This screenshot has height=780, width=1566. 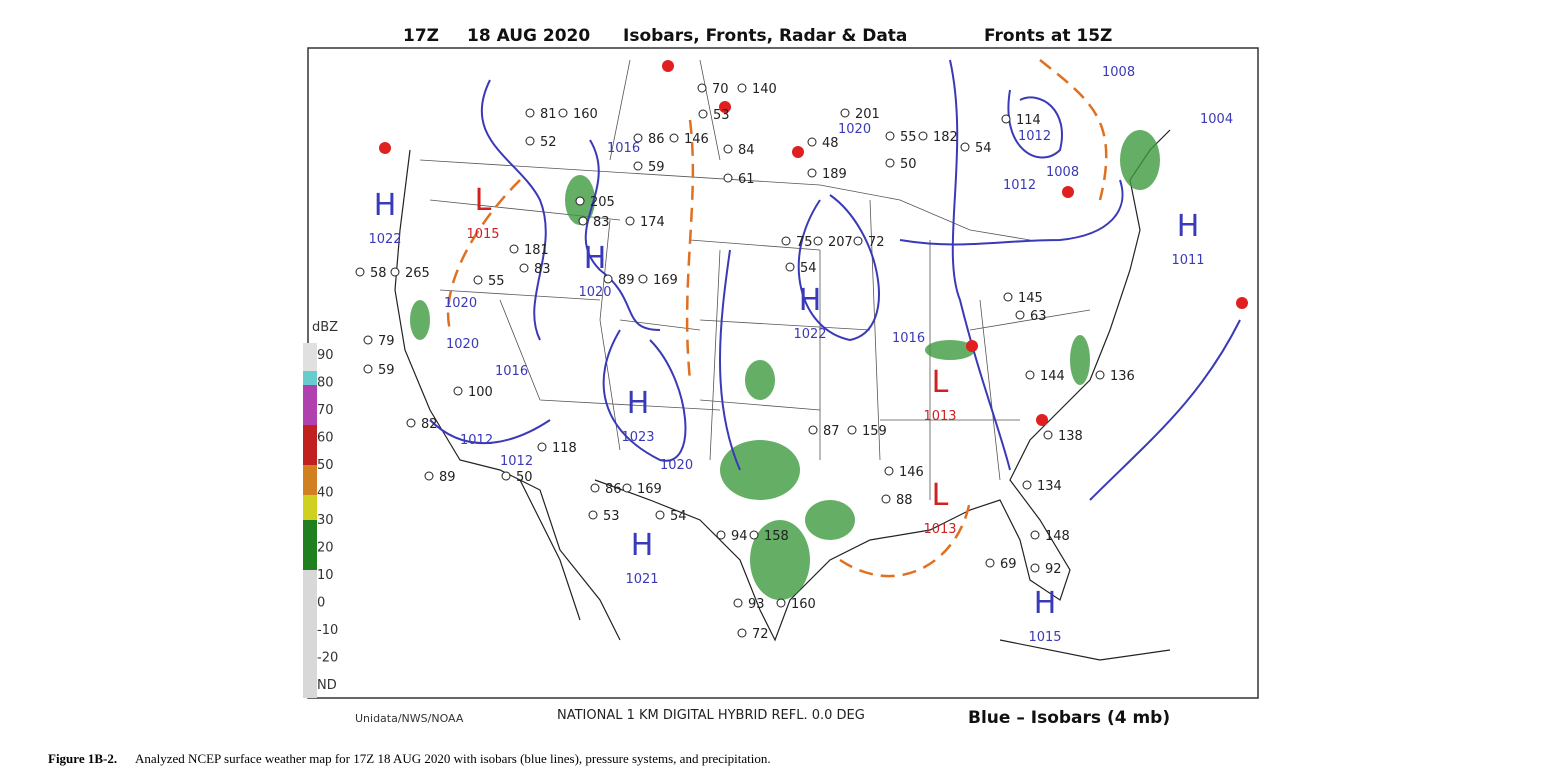 I want to click on station-value: 86, so click(x=656, y=139).